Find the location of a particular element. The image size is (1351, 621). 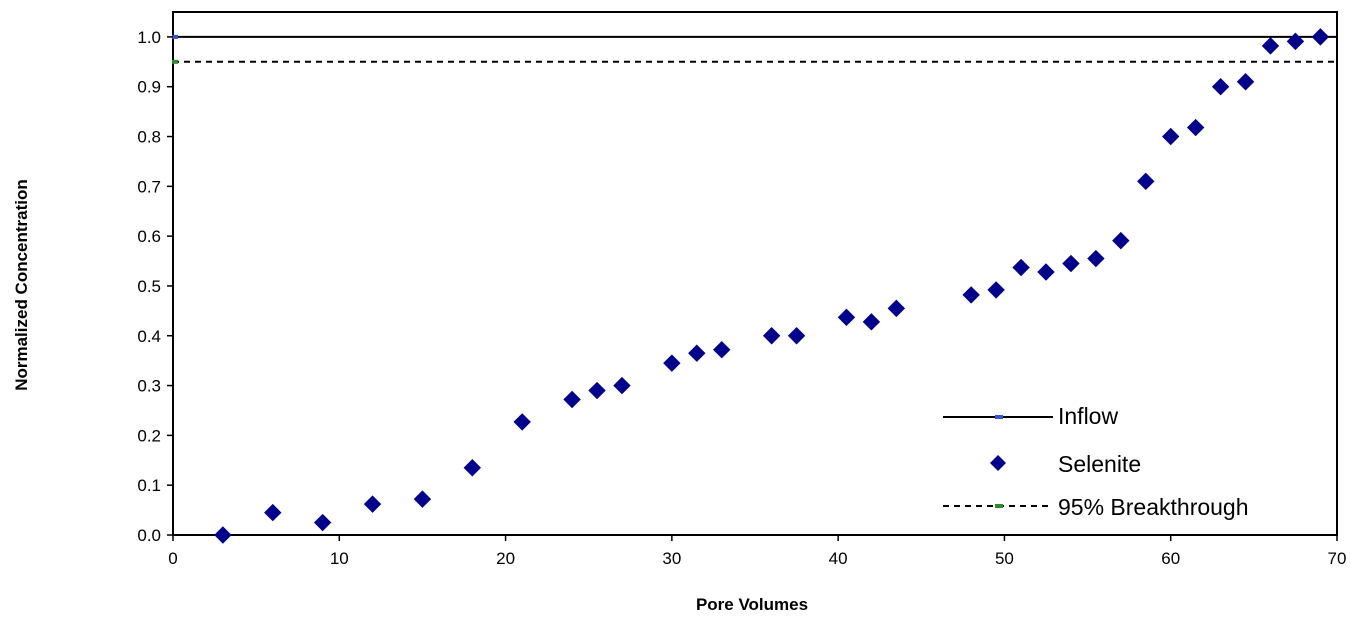

legend-swatch-inflow-marker is located at coordinates (999, 417).